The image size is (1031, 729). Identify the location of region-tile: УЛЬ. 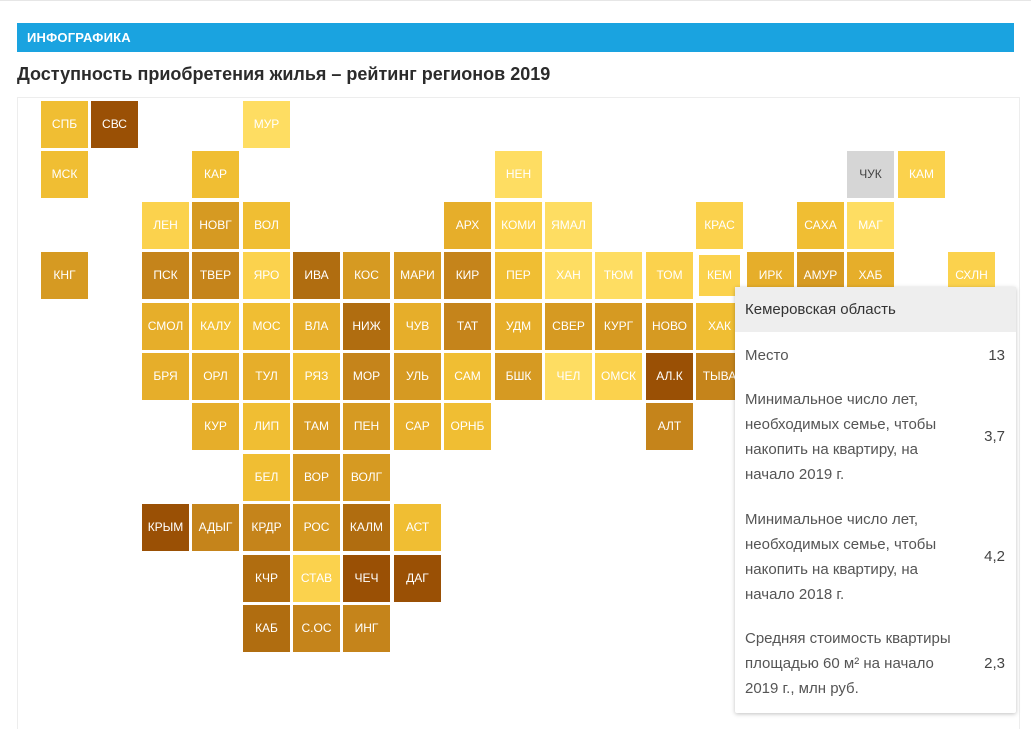
(417, 376).